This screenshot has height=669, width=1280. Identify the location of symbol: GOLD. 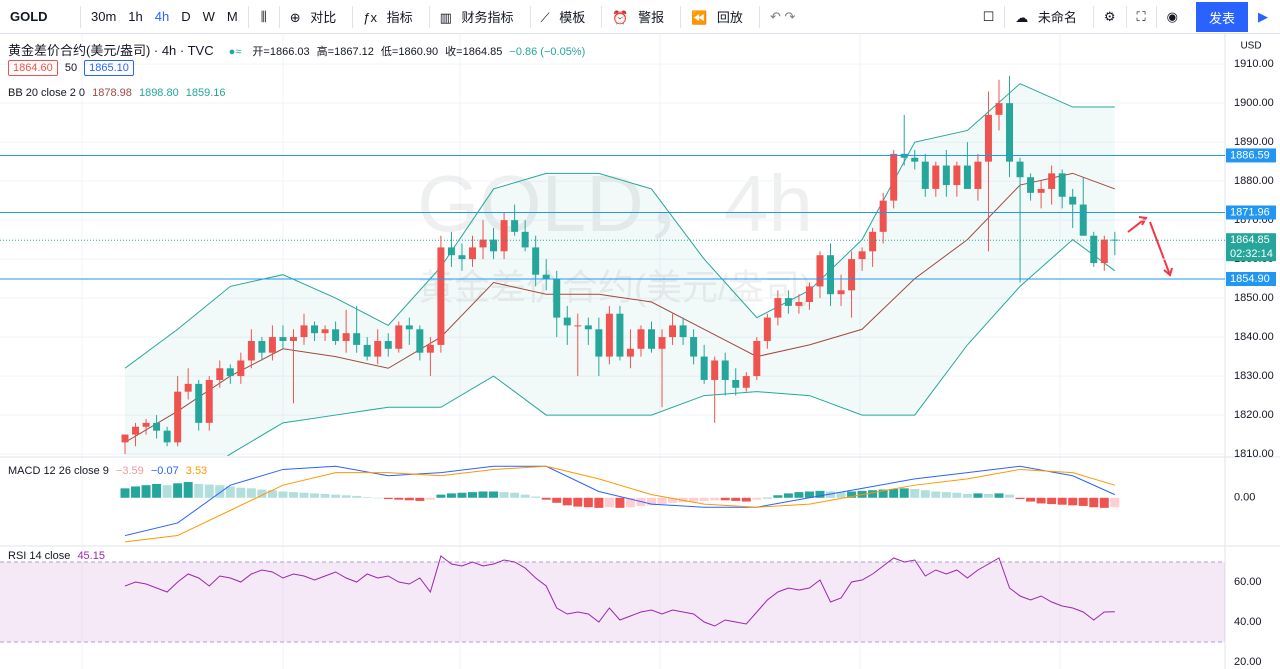
(29, 16).